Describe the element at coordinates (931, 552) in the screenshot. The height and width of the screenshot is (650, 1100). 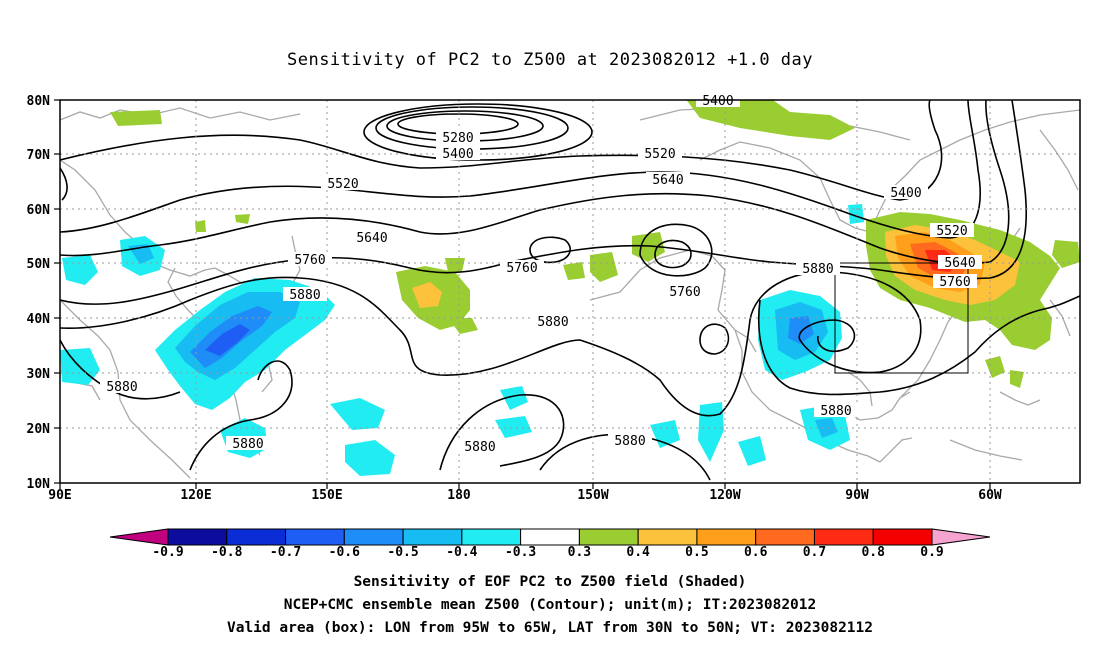
I see `colorbar-tick-label: 0.9` at that location.